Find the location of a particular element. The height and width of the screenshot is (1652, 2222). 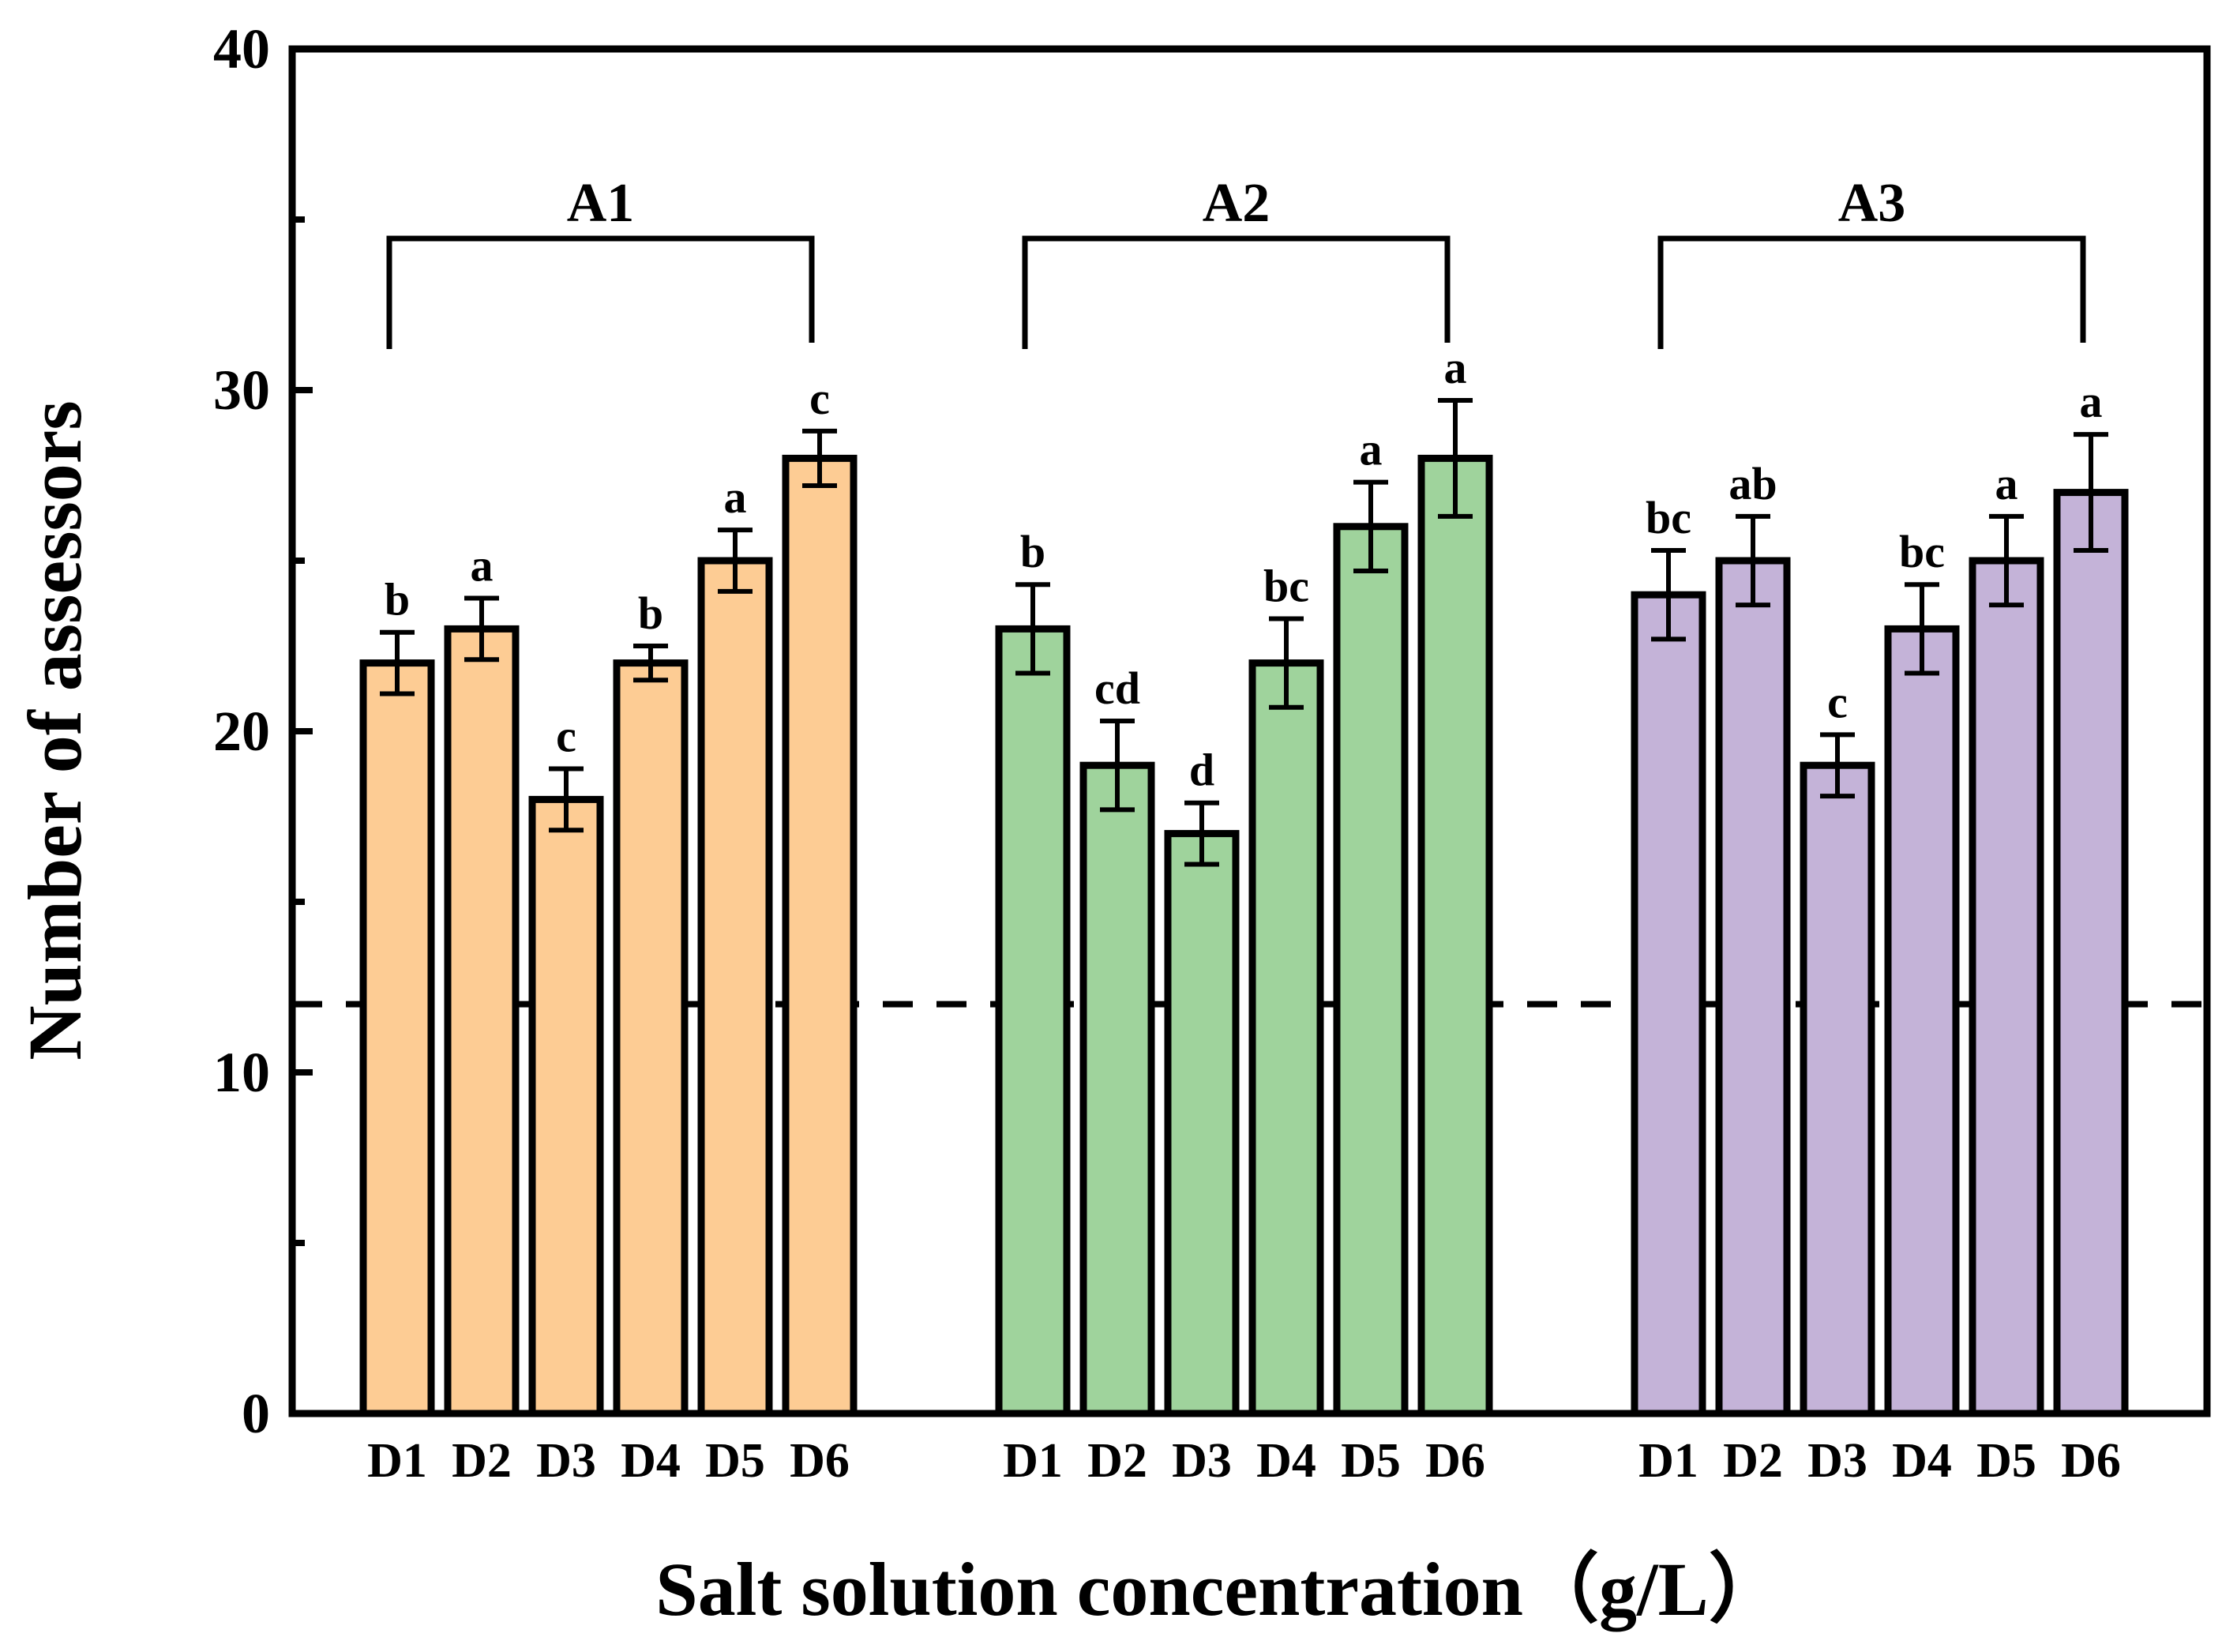

bar-a3-d6 is located at coordinates (2091, 953).